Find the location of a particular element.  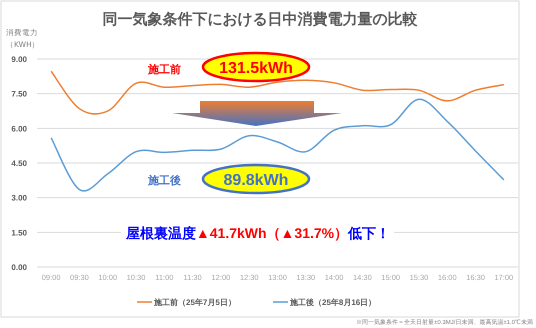

annotation: ▲41.7kWh（▲31.7%） is located at coordinates (272, 233).